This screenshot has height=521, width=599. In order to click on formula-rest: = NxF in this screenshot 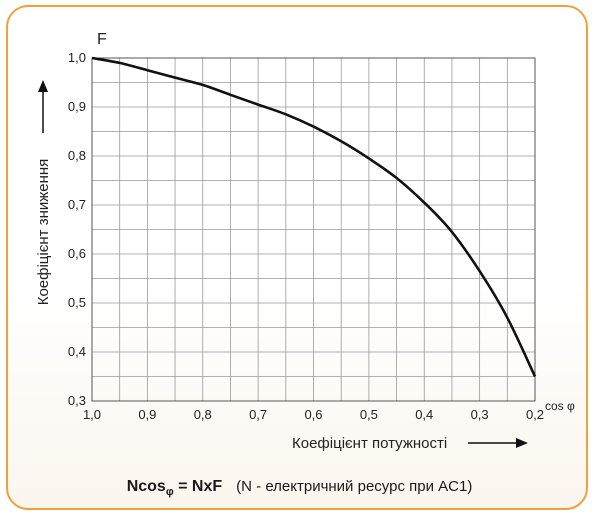, I will do `click(198, 486)`.